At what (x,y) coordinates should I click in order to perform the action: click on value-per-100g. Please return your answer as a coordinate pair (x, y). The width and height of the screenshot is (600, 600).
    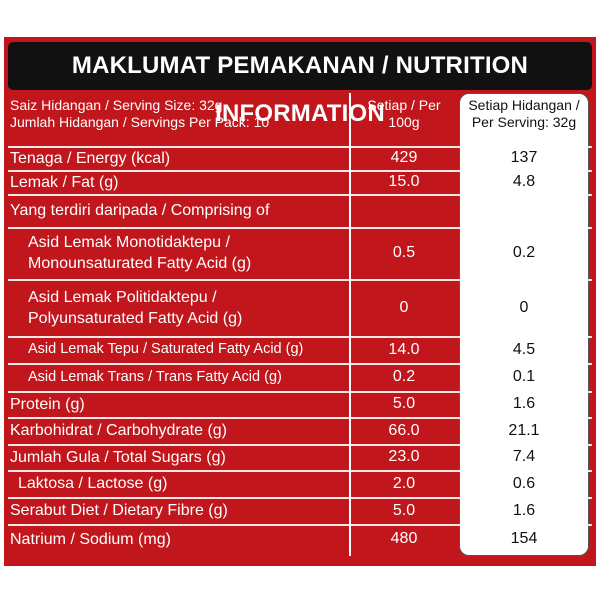
    Looking at the image, I should click on (404, 210).